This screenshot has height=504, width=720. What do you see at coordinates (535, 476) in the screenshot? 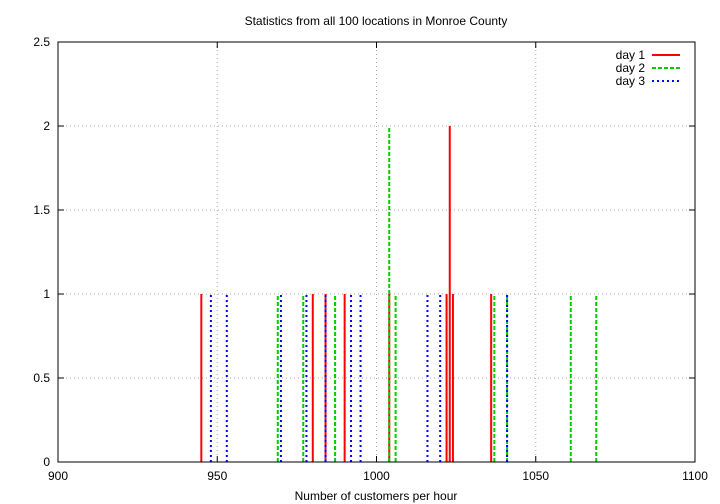
I see `x-tick-label: 1050` at bounding box center [535, 476].